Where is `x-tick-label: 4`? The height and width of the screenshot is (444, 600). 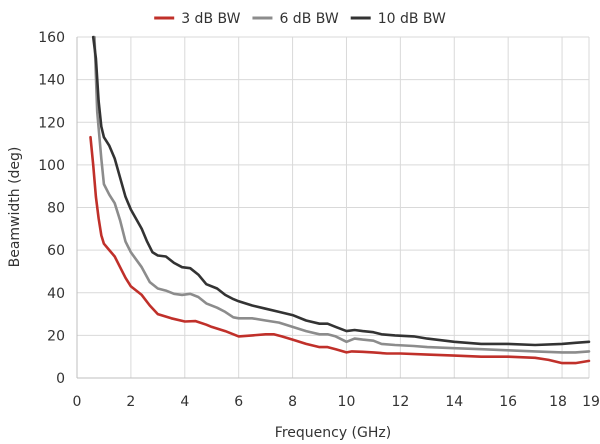 x-tick-label: 4 is located at coordinates (184, 402).